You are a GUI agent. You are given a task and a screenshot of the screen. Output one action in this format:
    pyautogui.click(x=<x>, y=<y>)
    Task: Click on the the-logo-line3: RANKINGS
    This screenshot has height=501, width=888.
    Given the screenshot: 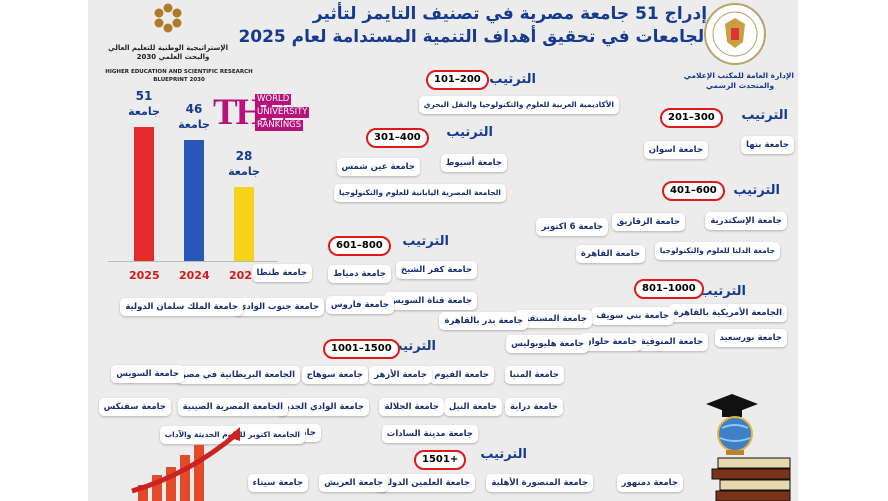 What is the action you would take?
    pyautogui.click(x=279, y=125)
    